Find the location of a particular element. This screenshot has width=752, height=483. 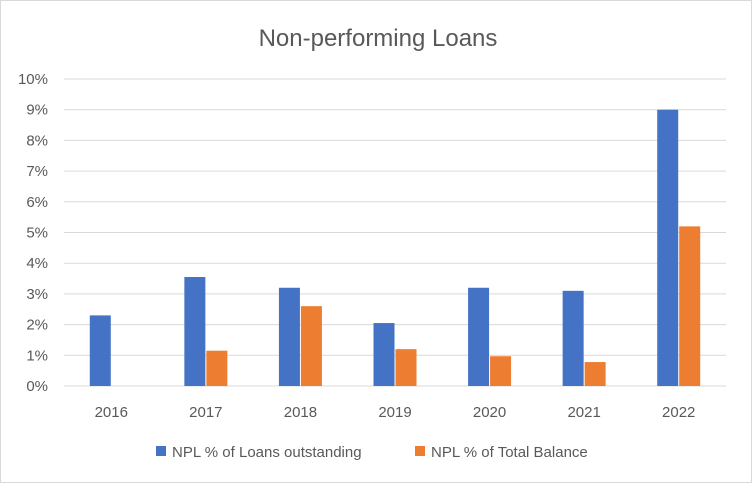

y-tick-label: 1% is located at coordinates (37, 355).